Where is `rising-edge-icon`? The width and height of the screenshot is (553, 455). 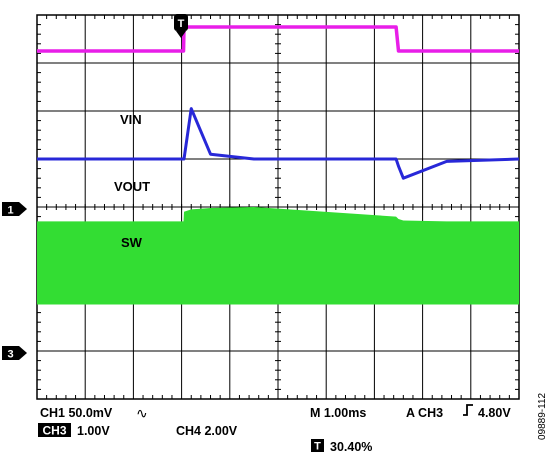 rising-edge-icon is located at coordinates (468, 410).